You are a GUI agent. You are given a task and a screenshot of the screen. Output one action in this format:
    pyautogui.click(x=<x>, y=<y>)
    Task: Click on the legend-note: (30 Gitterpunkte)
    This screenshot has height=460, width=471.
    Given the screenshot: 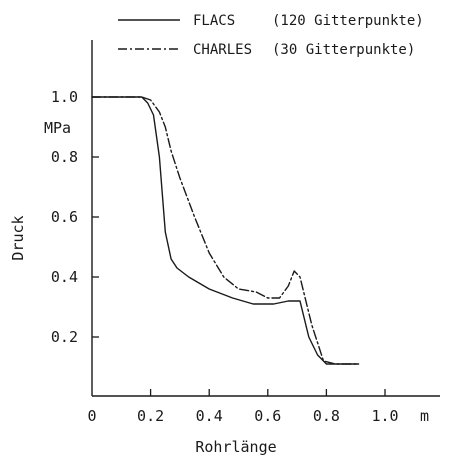 What is the action you would take?
    pyautogui.click(x=343, y=50)
    